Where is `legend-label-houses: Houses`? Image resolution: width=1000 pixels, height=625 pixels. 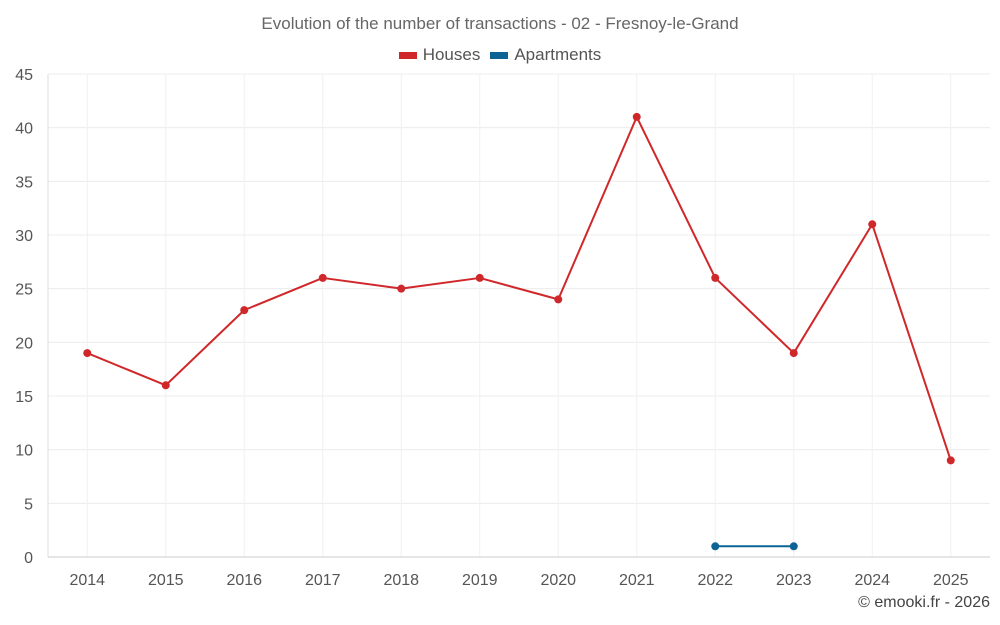 legend-label-houses: Houses is located at coordinates (451, 54).